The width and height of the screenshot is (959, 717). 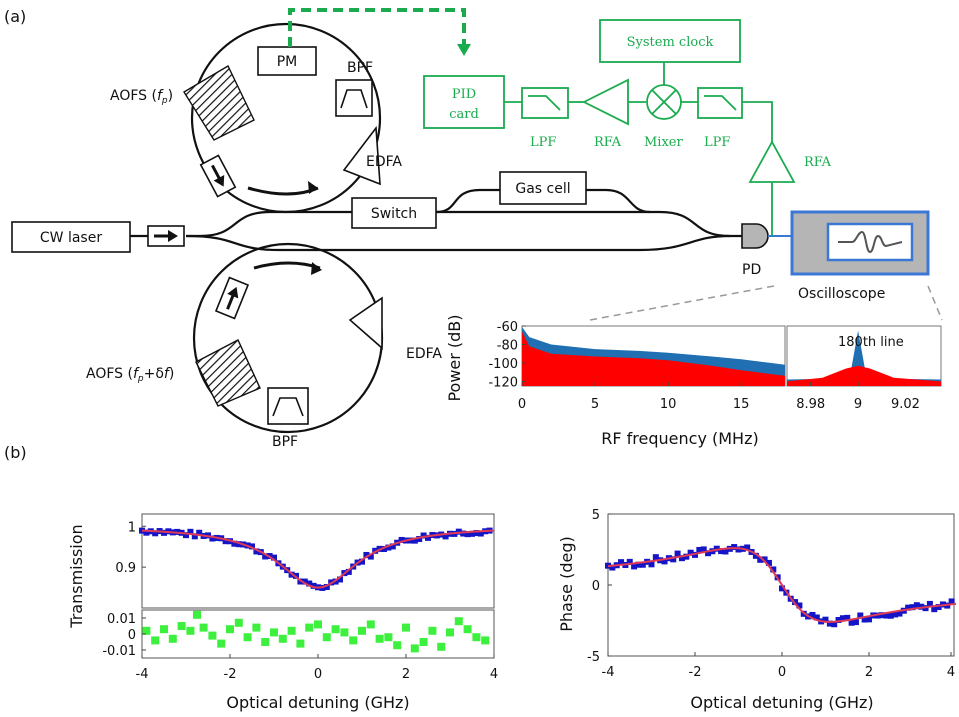 What do you see at coordinates (755, 236) in the screenshot?
I see `photodiode` at bounding box center [755, 236].